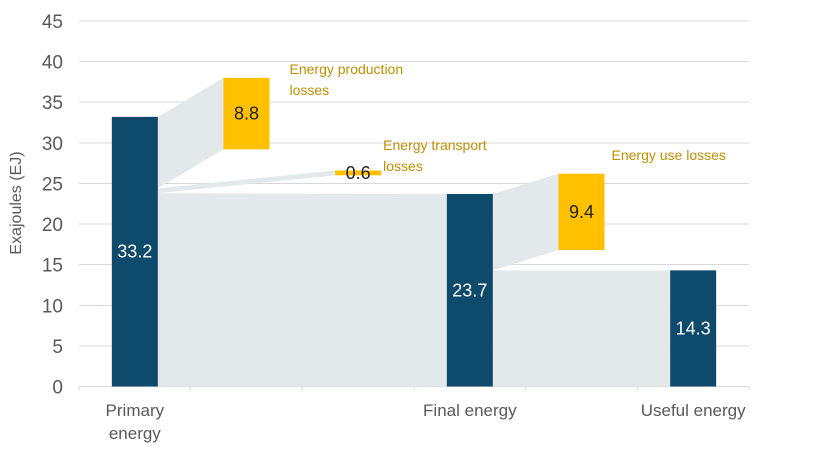 The height and width of the screenshot is (450, 839). I want to click on flow-band-final-energy-to-energy-use-losses, so click(525, 222).